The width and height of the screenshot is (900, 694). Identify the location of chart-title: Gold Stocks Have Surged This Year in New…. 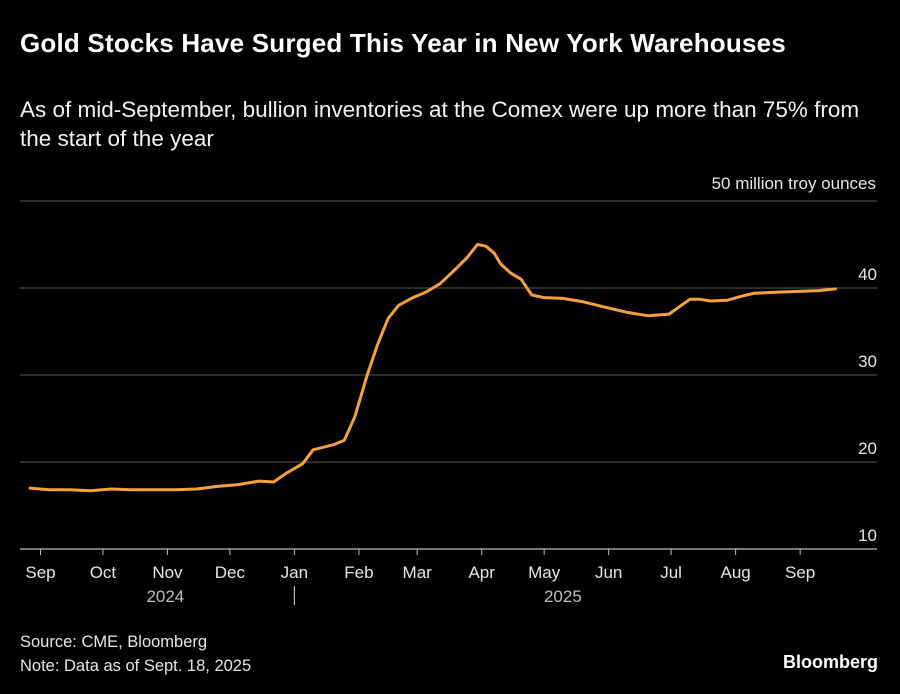
(403, 43).